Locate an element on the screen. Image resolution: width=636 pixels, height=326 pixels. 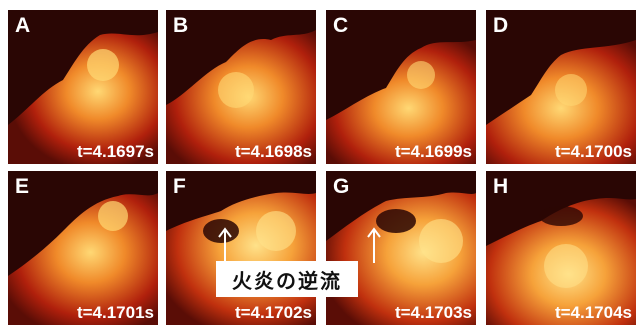
flame-frame-c: C t=4.1699s is located at coordinates (401, 87).